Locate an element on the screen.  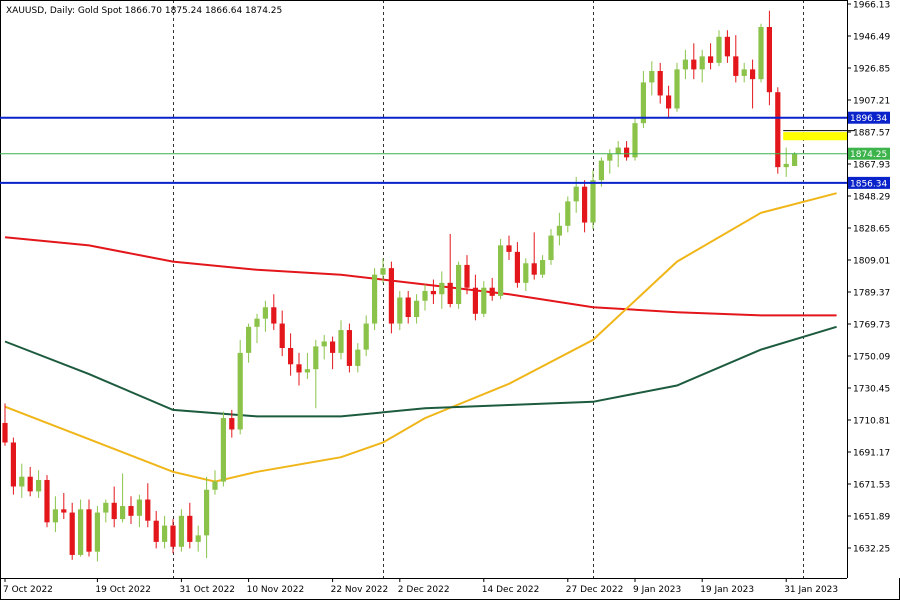
instrument: Gold Spot is located at coordinates (100, 11).